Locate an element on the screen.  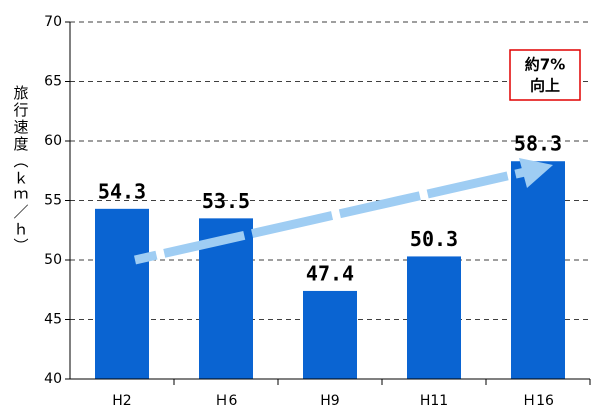
trend-arrow-head is located at coordinates (536, 173).